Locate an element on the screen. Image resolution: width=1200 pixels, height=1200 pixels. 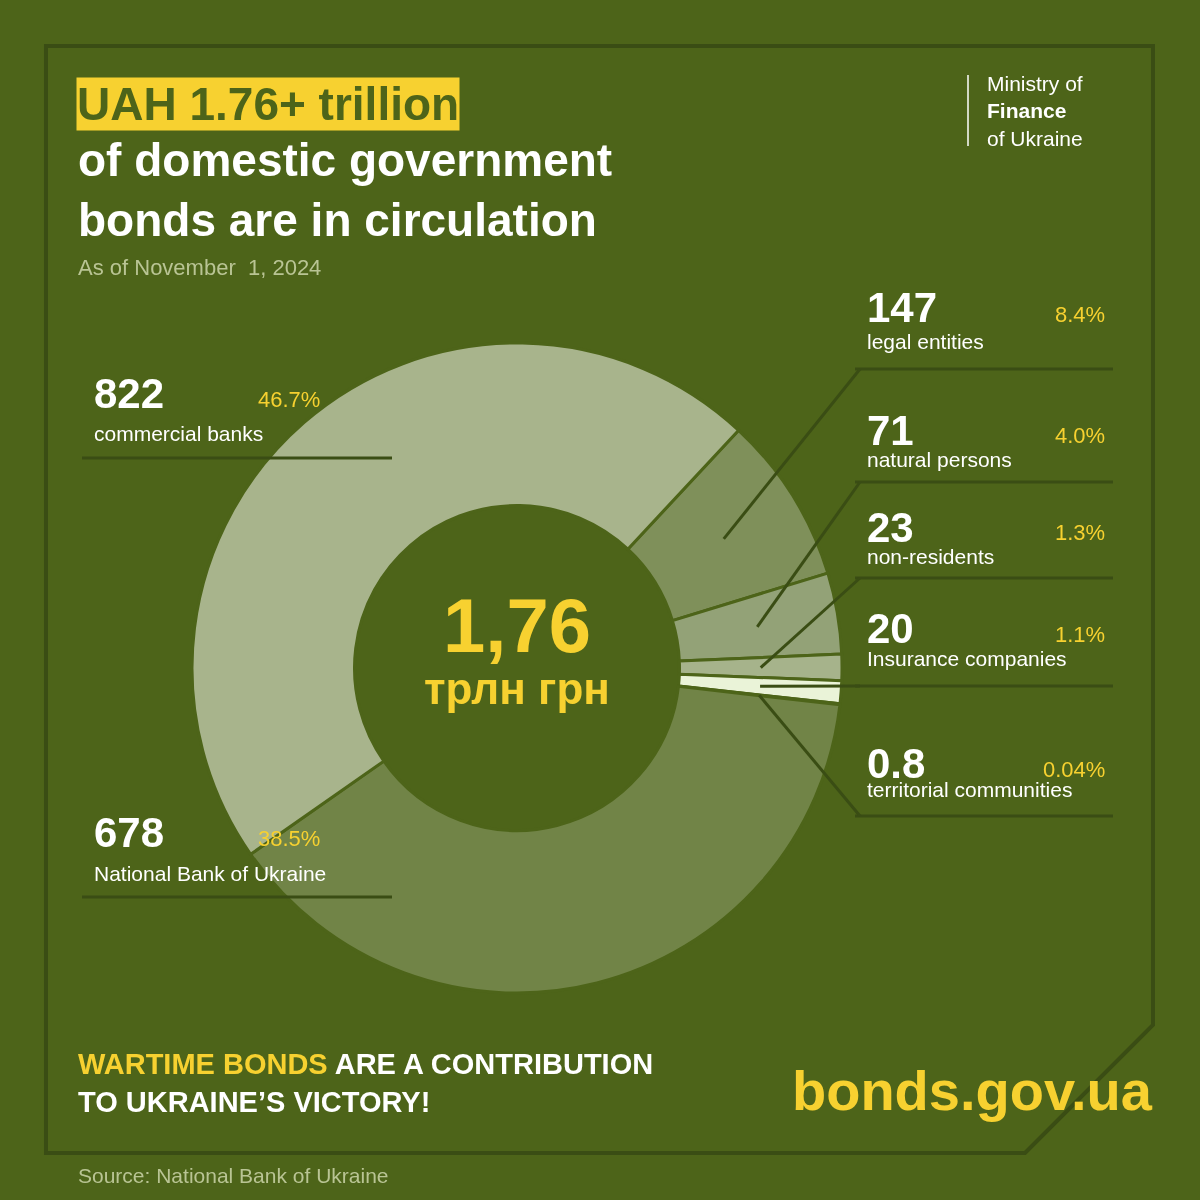
chart-title: UAH 1.76+ trillion of domestic government bonds are in circulation is located at coordinates (345, 162).